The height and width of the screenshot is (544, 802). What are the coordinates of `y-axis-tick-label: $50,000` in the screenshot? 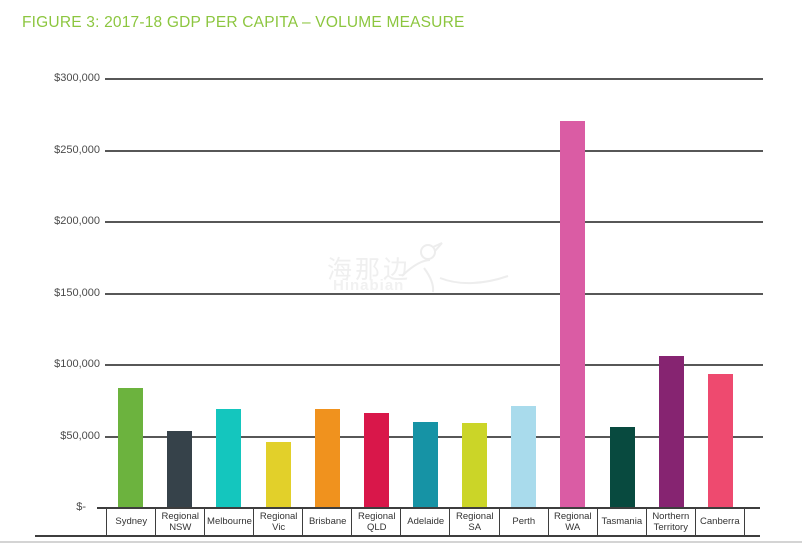 It's located at (80, 435).